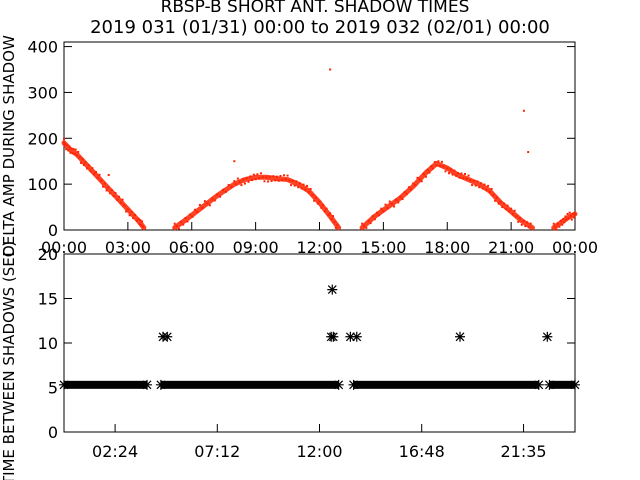 Image resolution: width=640 pixels, height=480 pixels. What do you see at coordinates (42, 92) in the screenshot?
I see `top-y-tick-label: 300` at bounding box center [42, 92].